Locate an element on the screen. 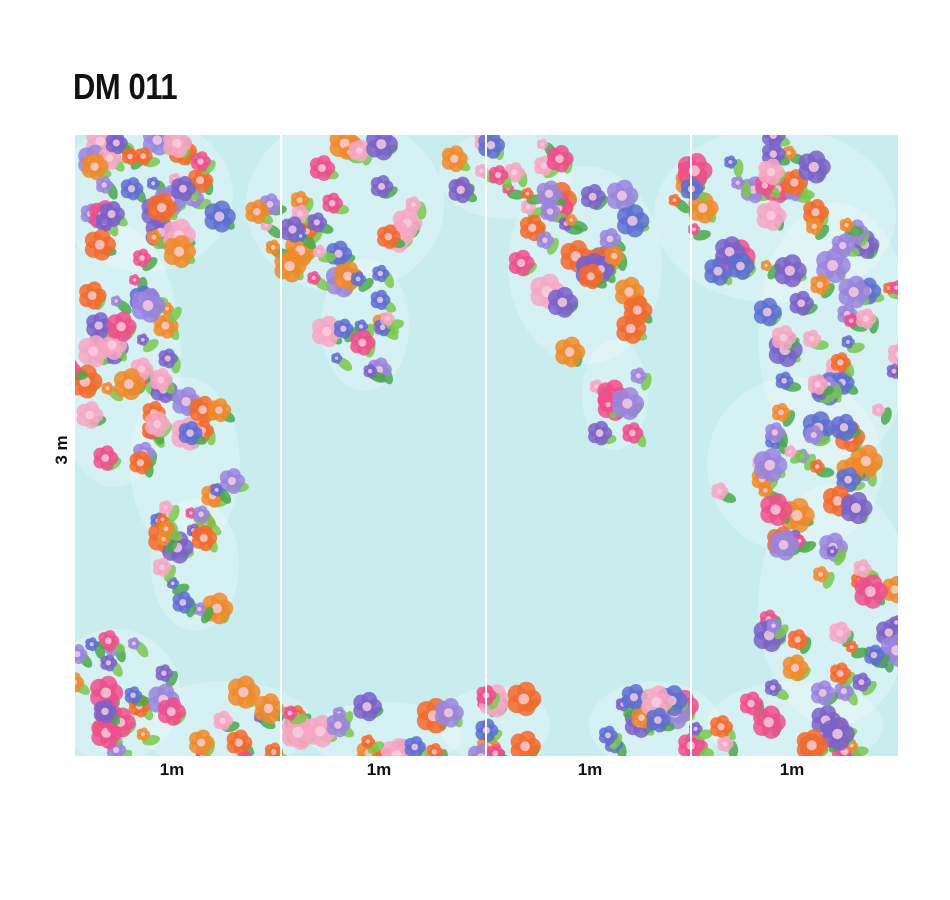  panel-width-label-1: 1m is located at coordinates (172, 769).